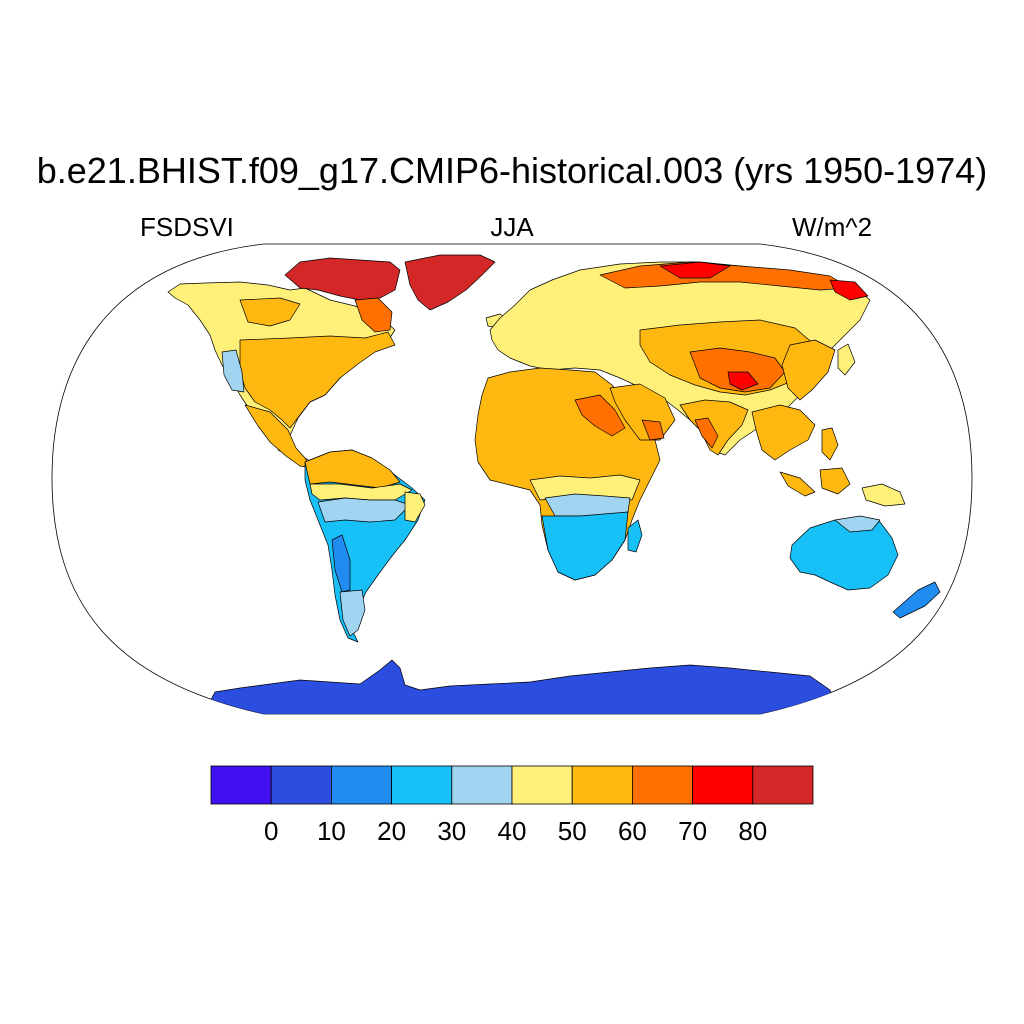  Describe the element at coordinates (830, 444) in the screenshot. I see `philippines` at that location.